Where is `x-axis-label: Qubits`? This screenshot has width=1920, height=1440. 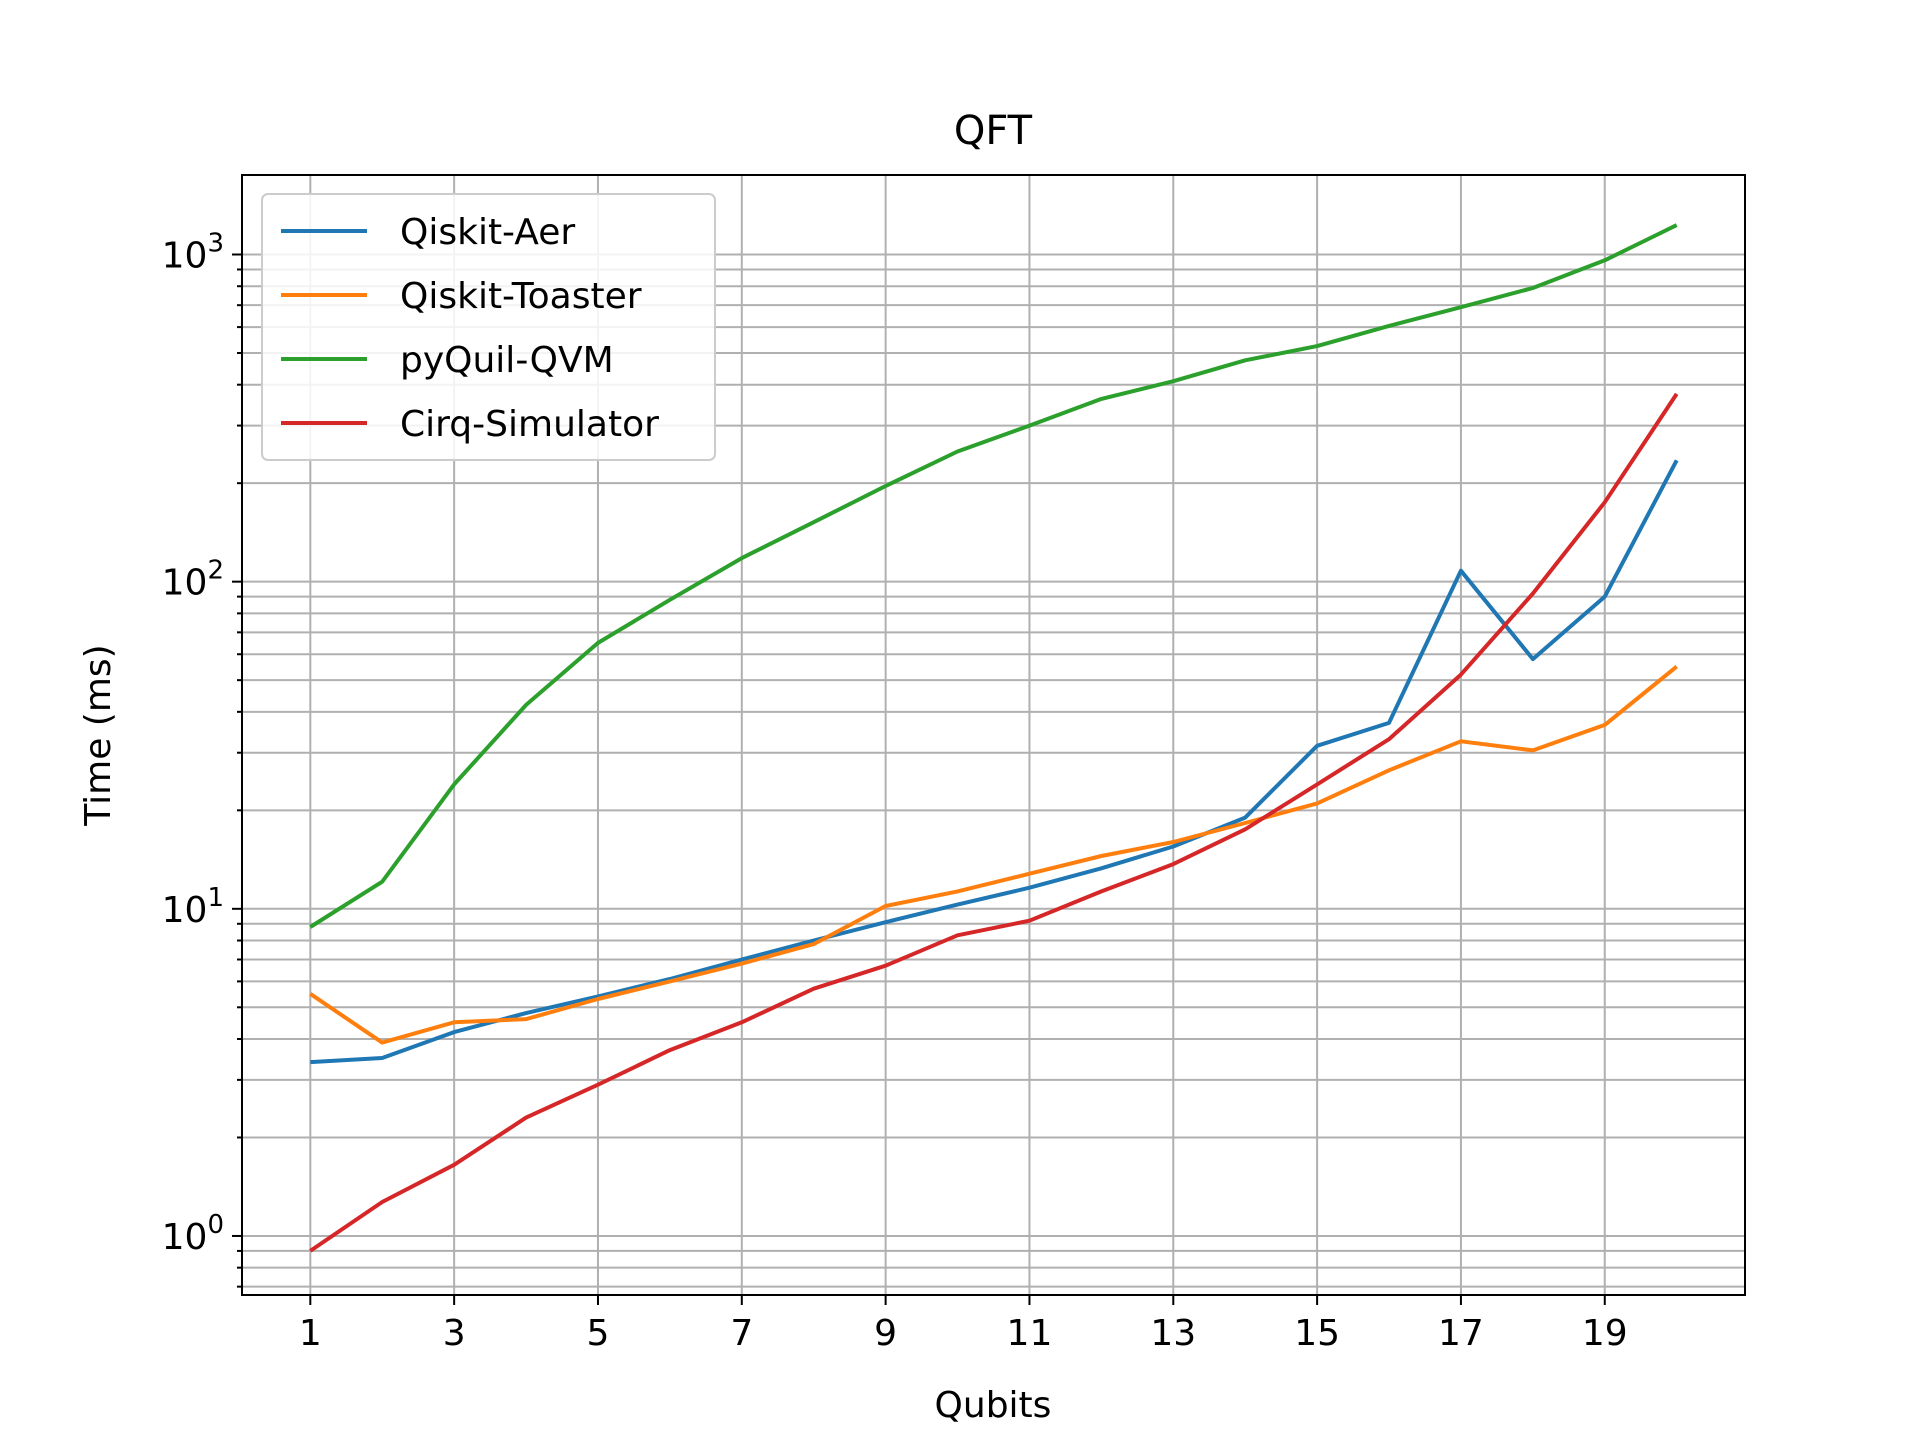
x-axis-label: Qubits is located at coordinates (993, 1405).